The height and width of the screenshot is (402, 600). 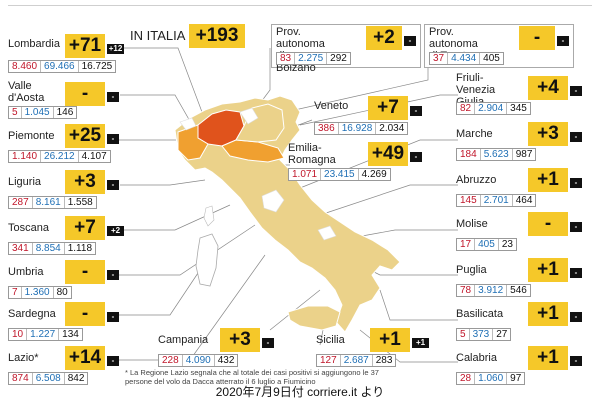 I want to click on region-stat-black: 4.269, so click(x=374, y=174).